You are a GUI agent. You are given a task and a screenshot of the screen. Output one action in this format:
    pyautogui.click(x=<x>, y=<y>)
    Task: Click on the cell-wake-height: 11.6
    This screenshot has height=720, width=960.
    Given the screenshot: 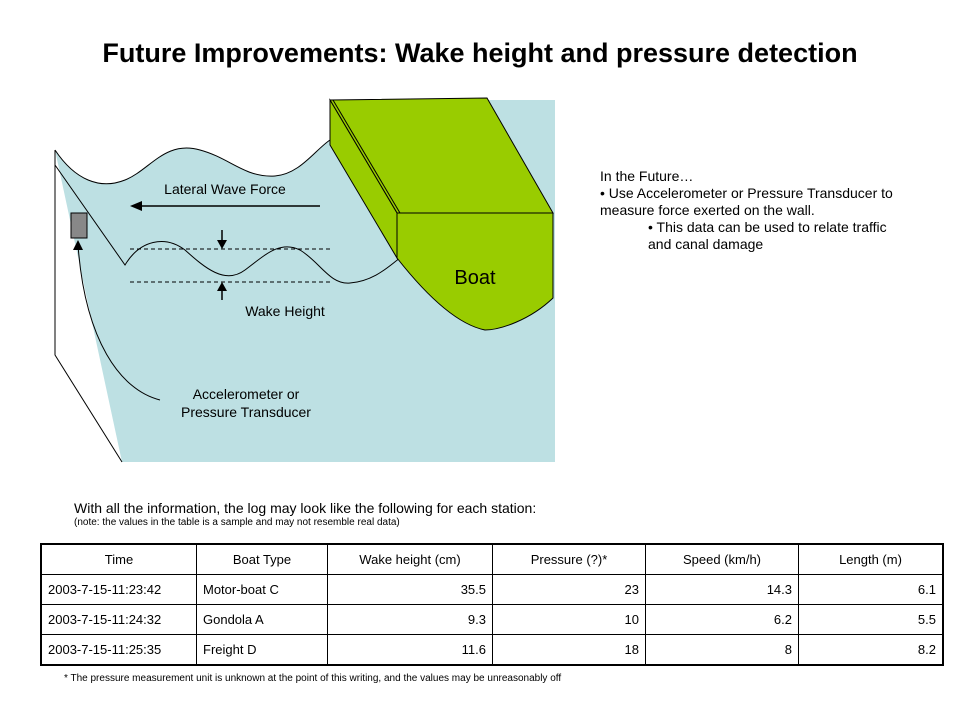 What is the action you would take?
    pyautogui.click(x=410, y=650)
    